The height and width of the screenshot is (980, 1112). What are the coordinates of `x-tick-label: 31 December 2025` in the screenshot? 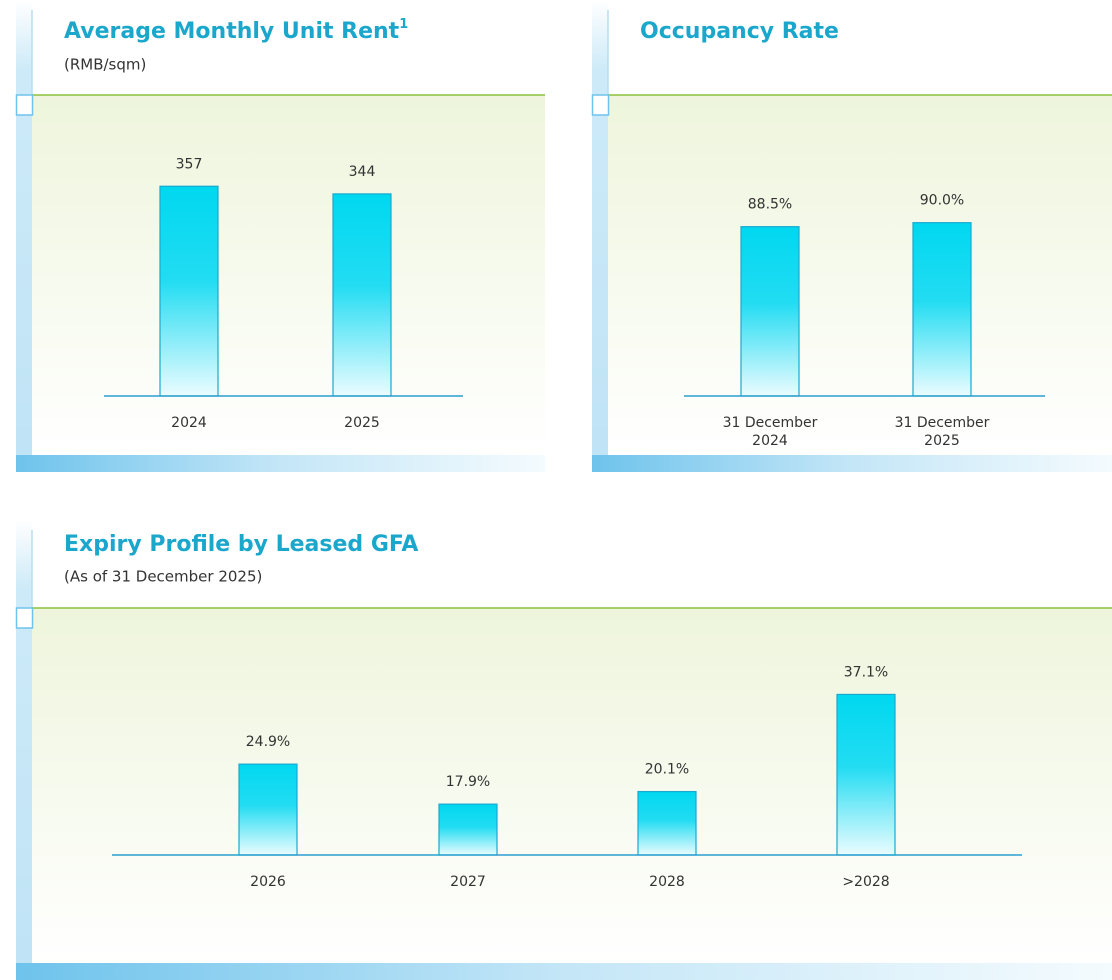 It's located at (942, 432).